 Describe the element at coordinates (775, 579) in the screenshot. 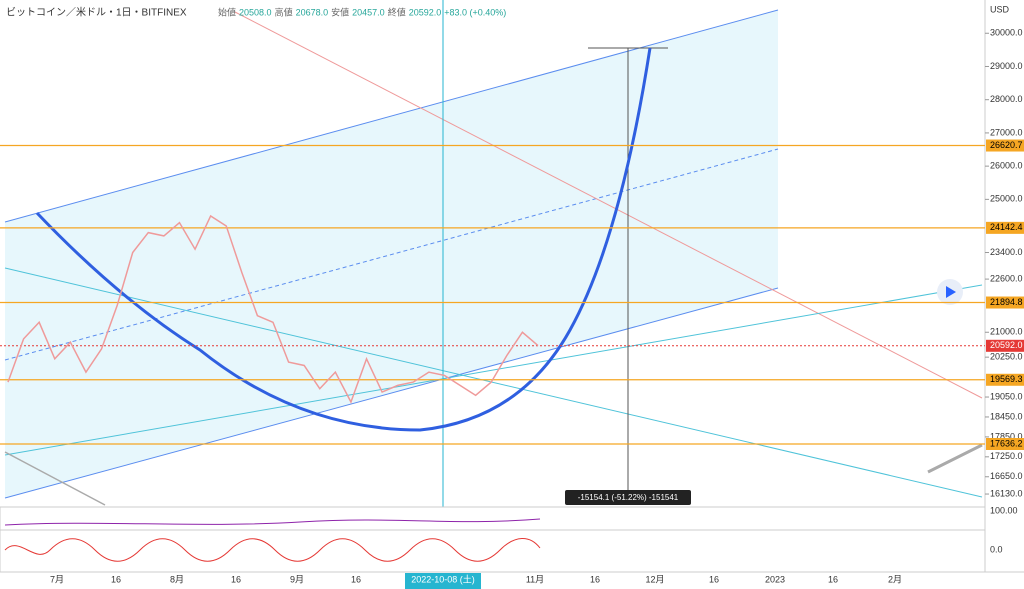

I see `x-tick-label: 2023` at that location.